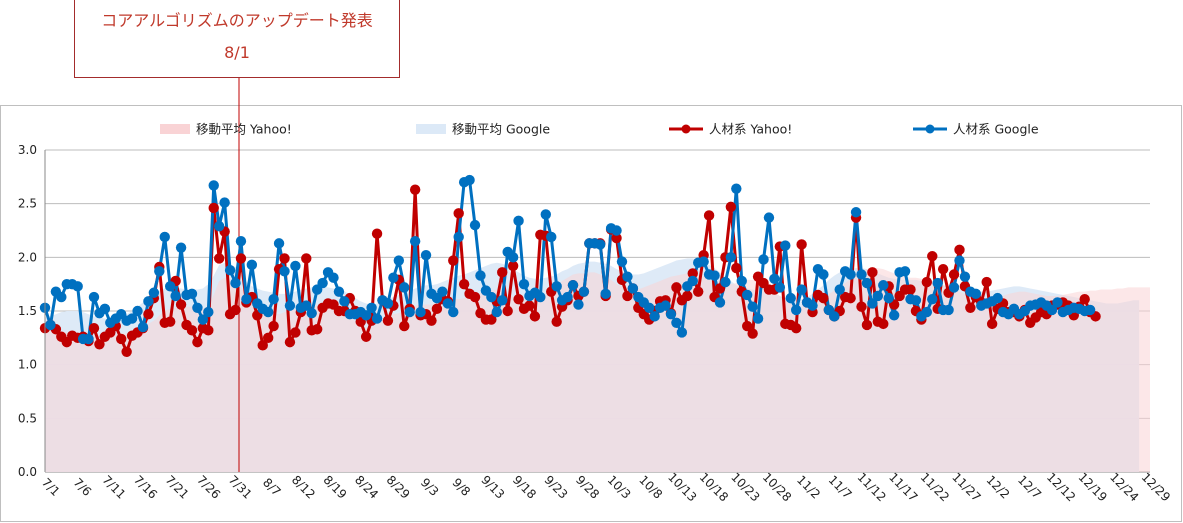 This screenshot has height=523, width=1183. Describe the element at coordinates (750, 129) in the screenshot. I see `legend-label-yahoo: 人材系 Yahoo!` at that location.